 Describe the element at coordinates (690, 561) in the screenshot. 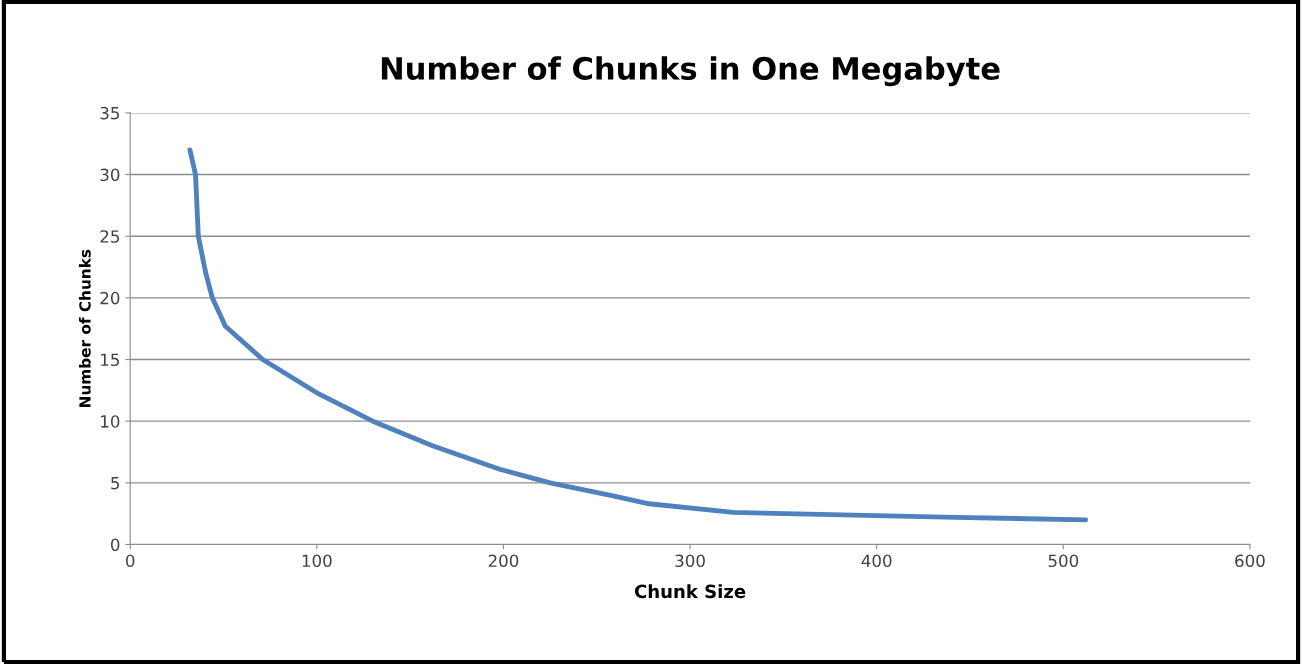

I see `x-tick-label: 300` at that location.